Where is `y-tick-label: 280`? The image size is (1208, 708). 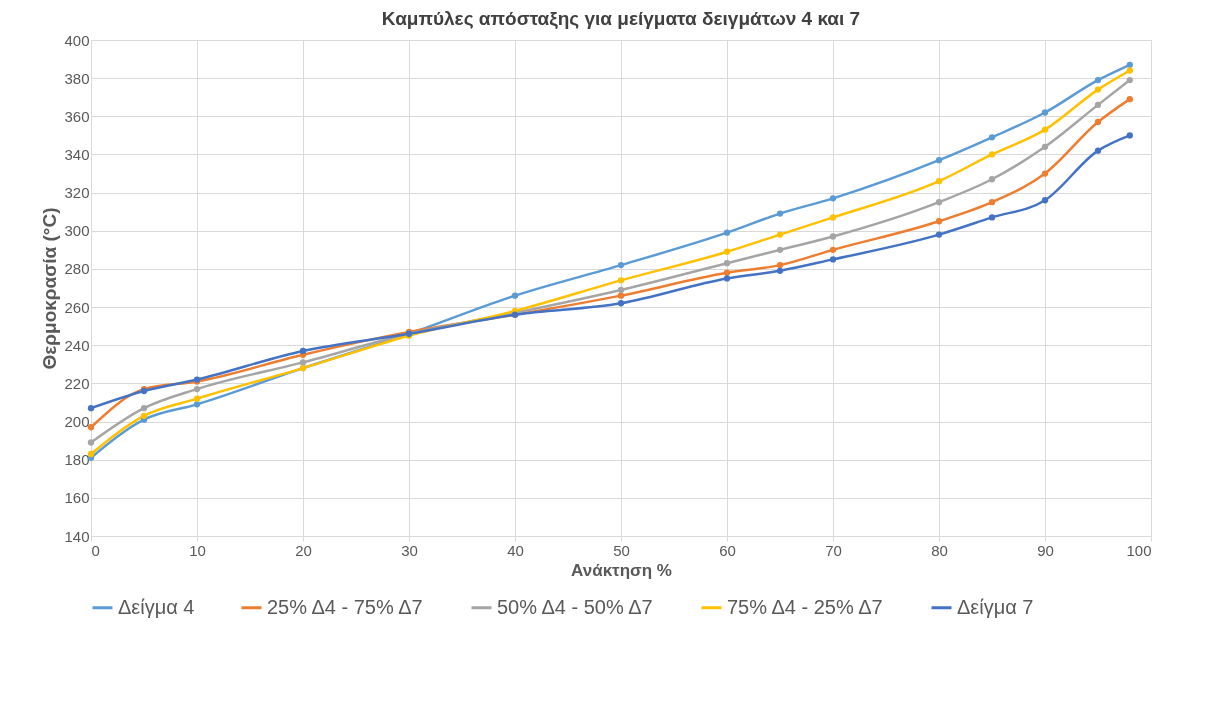 y-tick-label: 280 is located at coordinates (77, 269).